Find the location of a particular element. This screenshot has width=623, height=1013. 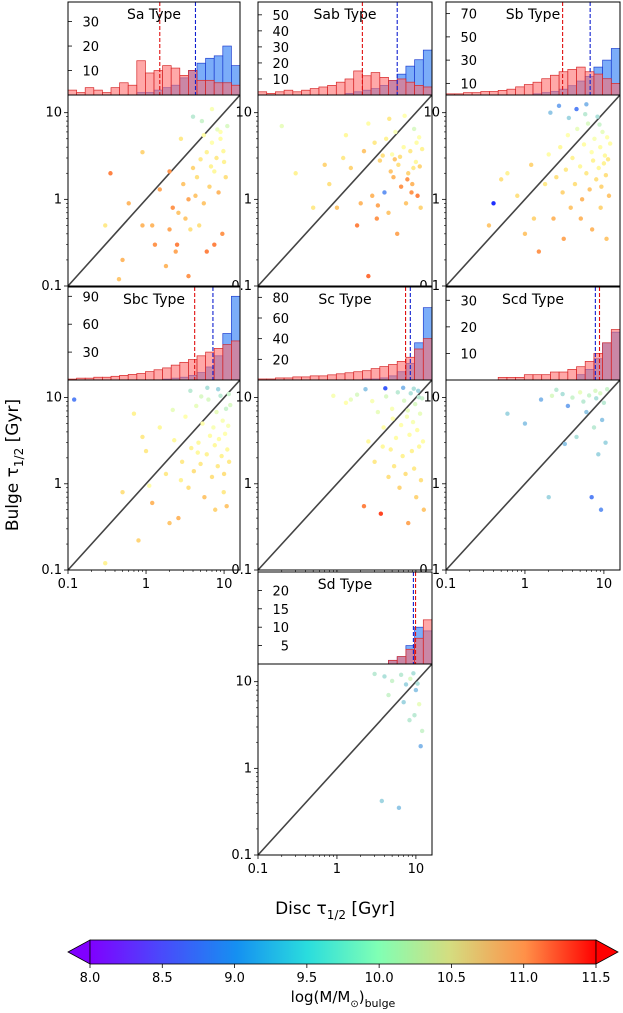

identity-line is located at coordinates (345, 190).